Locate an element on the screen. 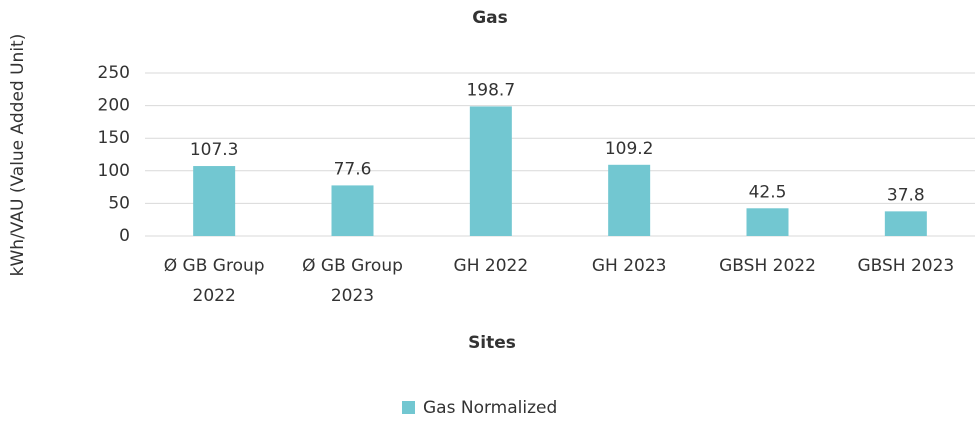  data-label: 37.8 is located at coordinates (906, 195).